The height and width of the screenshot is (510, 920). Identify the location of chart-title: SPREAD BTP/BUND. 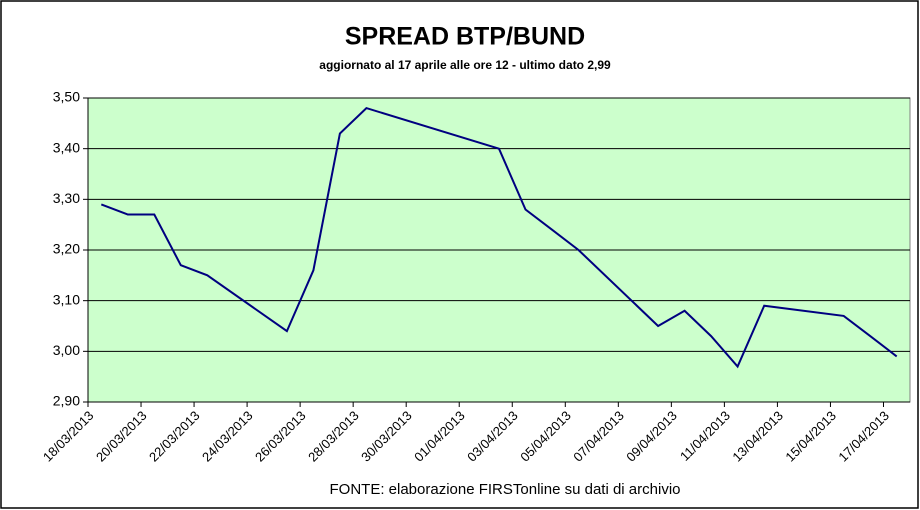
(465, 37).